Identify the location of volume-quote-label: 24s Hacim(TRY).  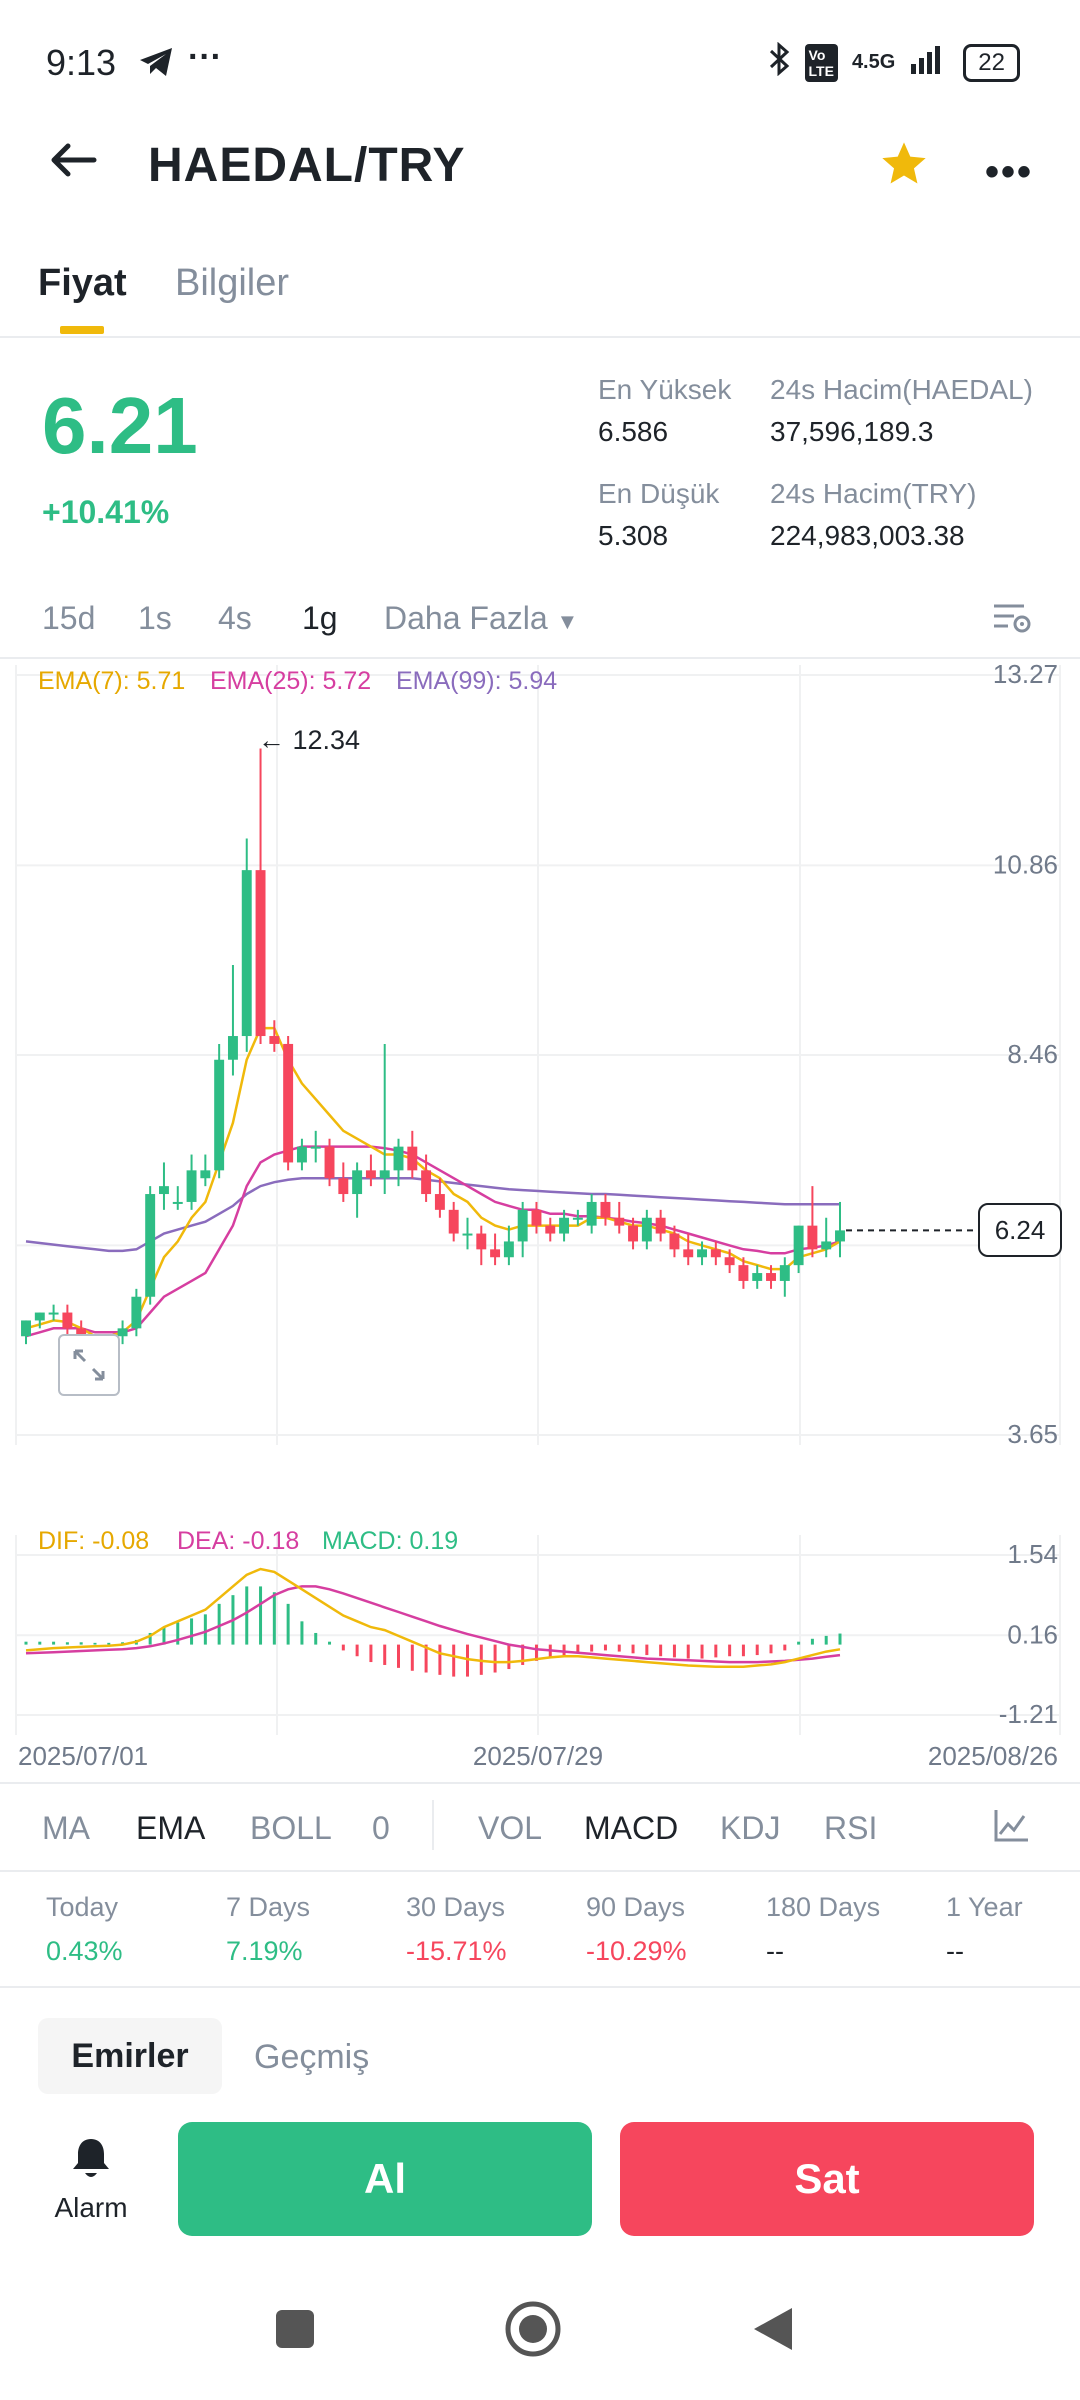
(873, 493).